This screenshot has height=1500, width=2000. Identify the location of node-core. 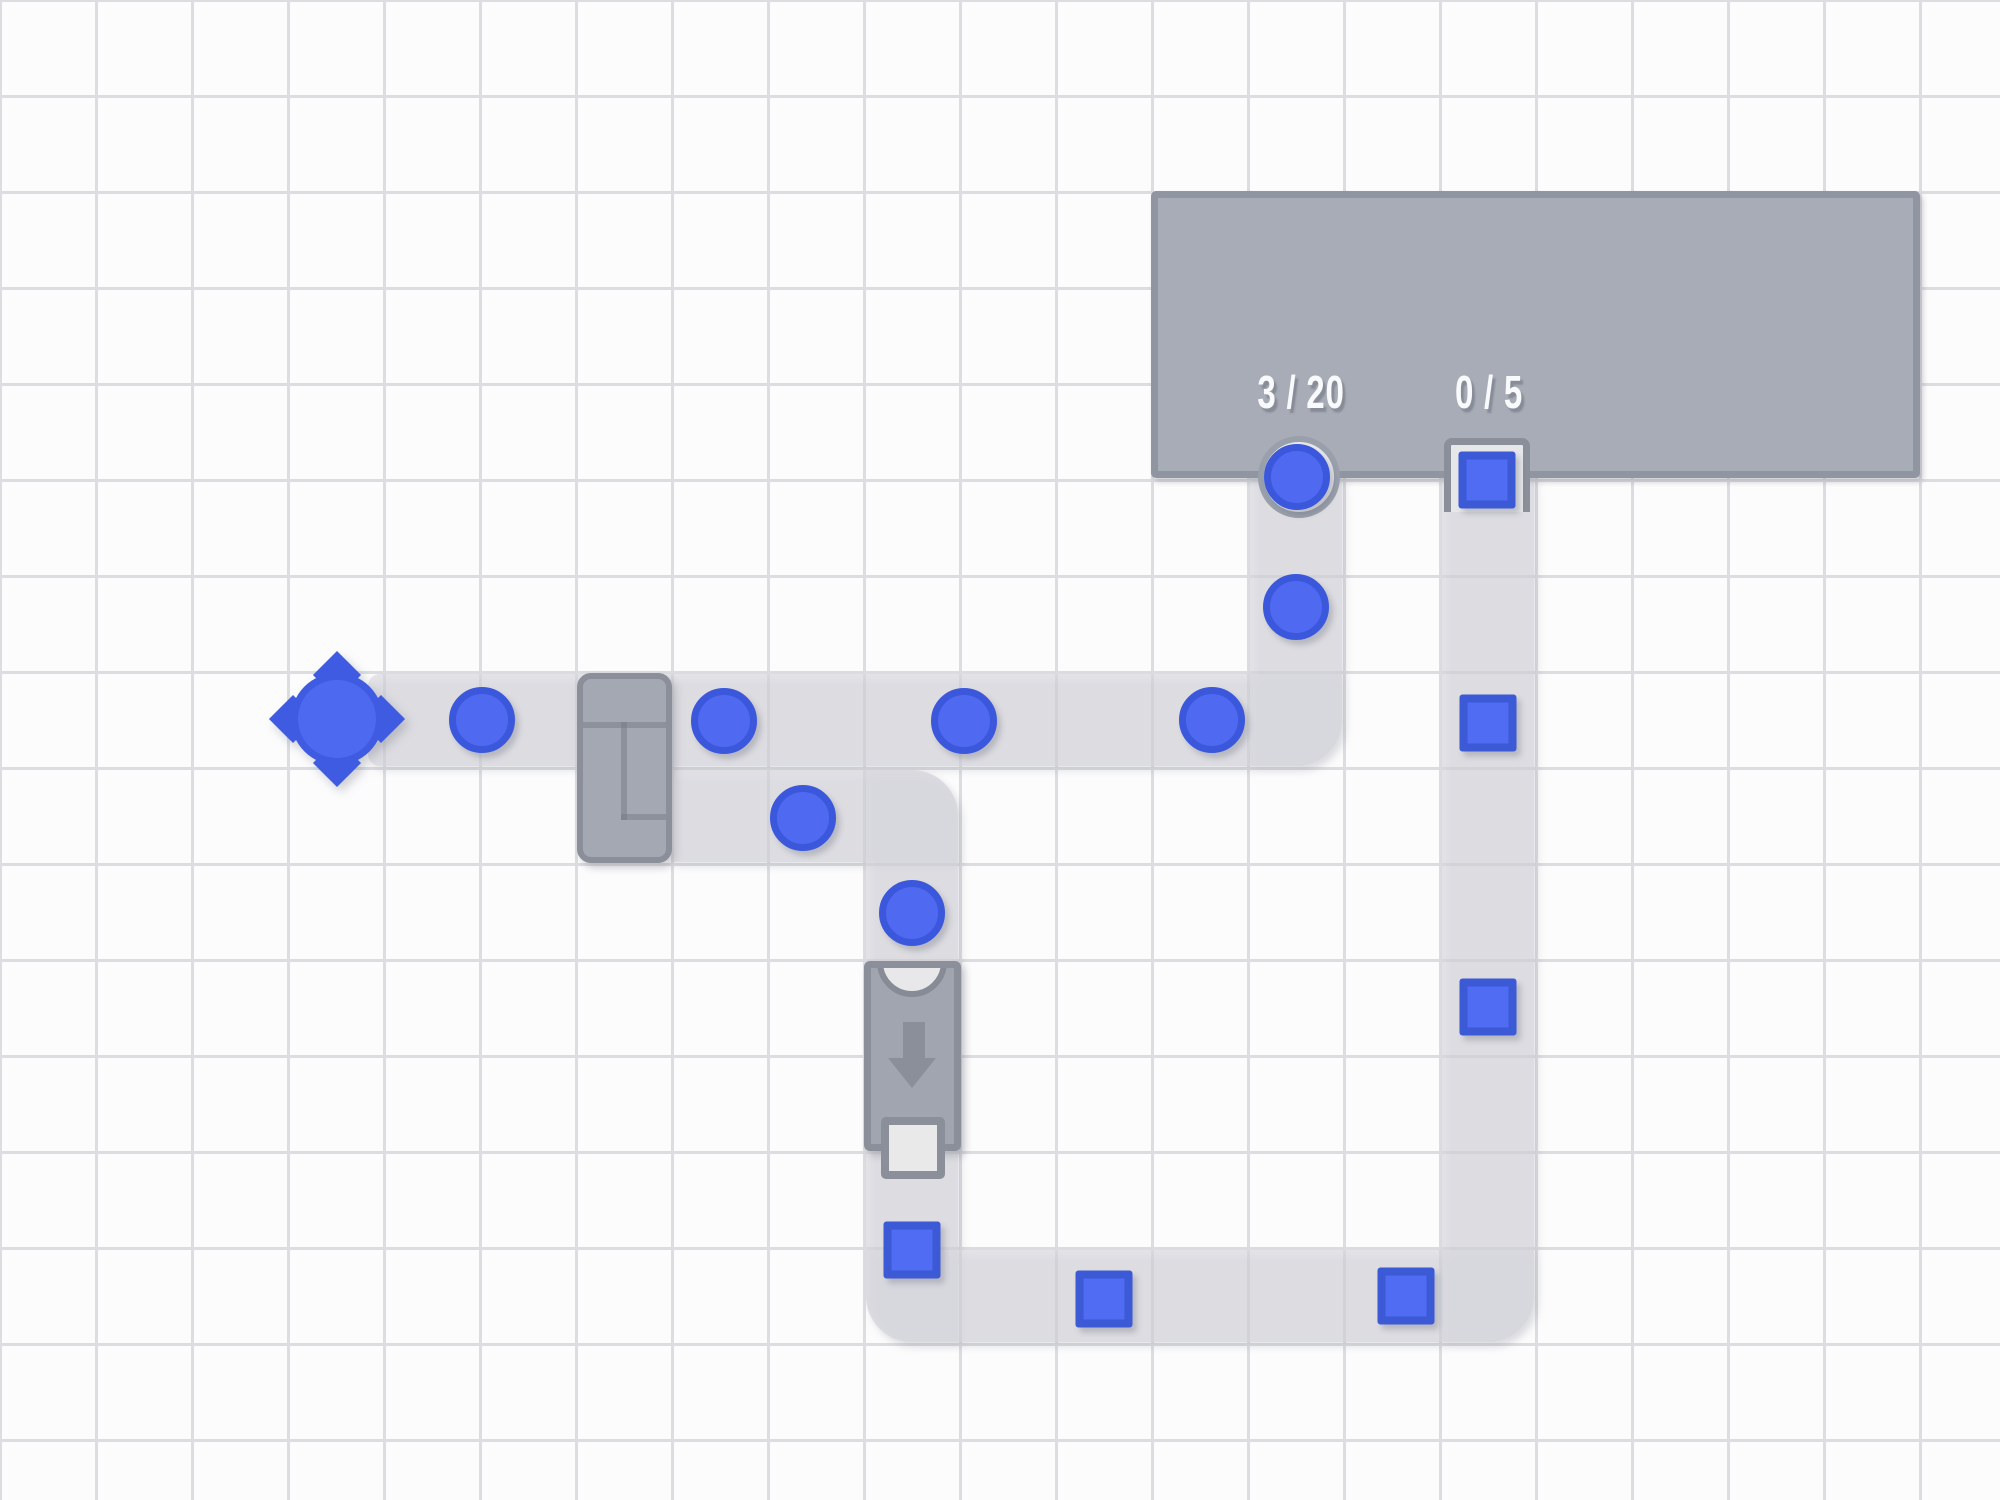
(337, 719).